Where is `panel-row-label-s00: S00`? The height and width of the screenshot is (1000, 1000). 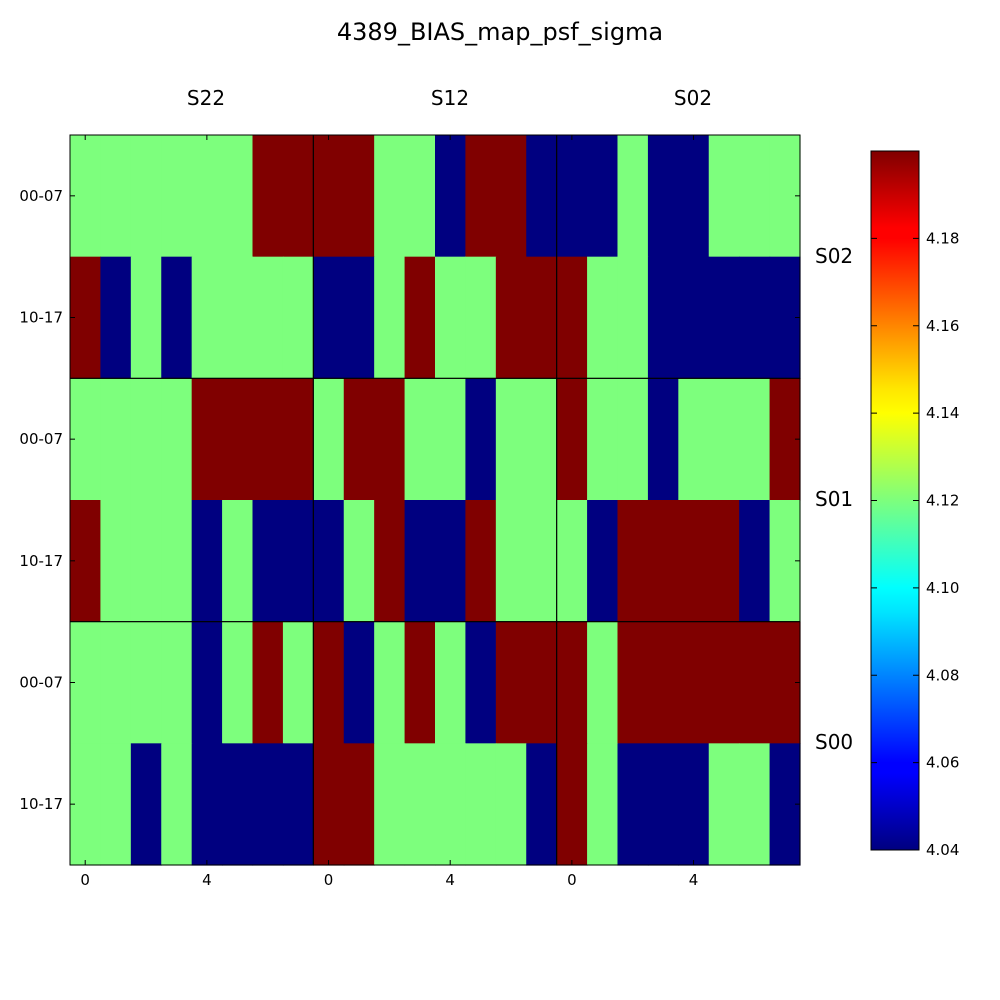
panel-row-label-s00: S00 is located at coordinates (834, 742).